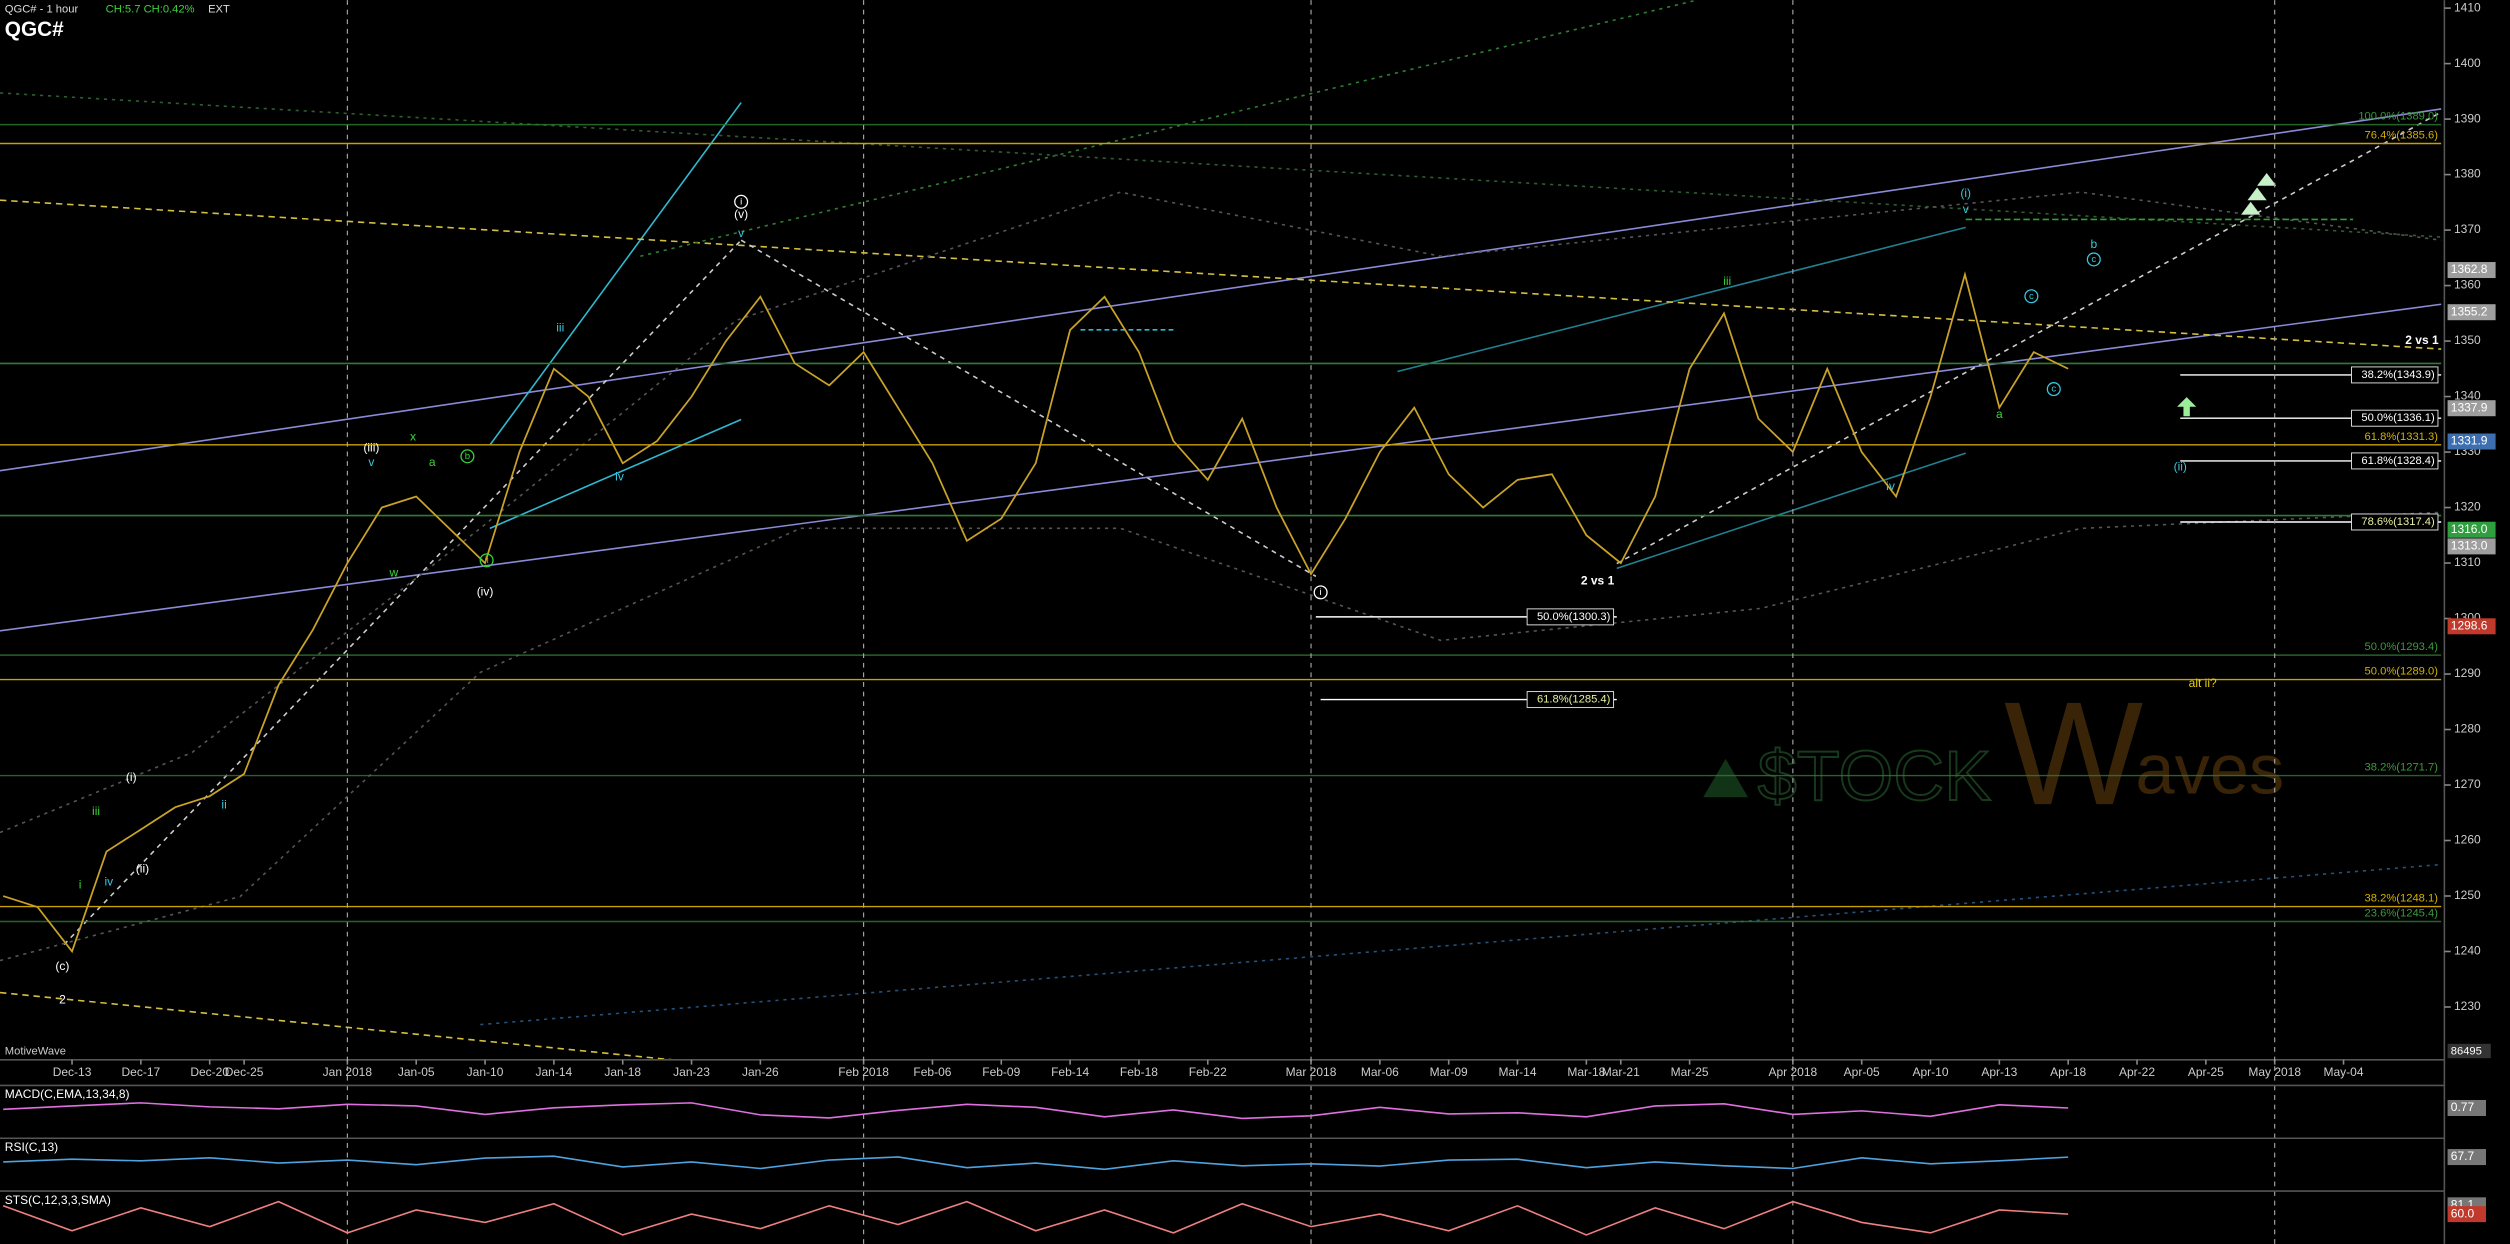  Describe the element at coordinates (2467, 7) in the screenshot. I see `y-tick-label: 1410` at that location.